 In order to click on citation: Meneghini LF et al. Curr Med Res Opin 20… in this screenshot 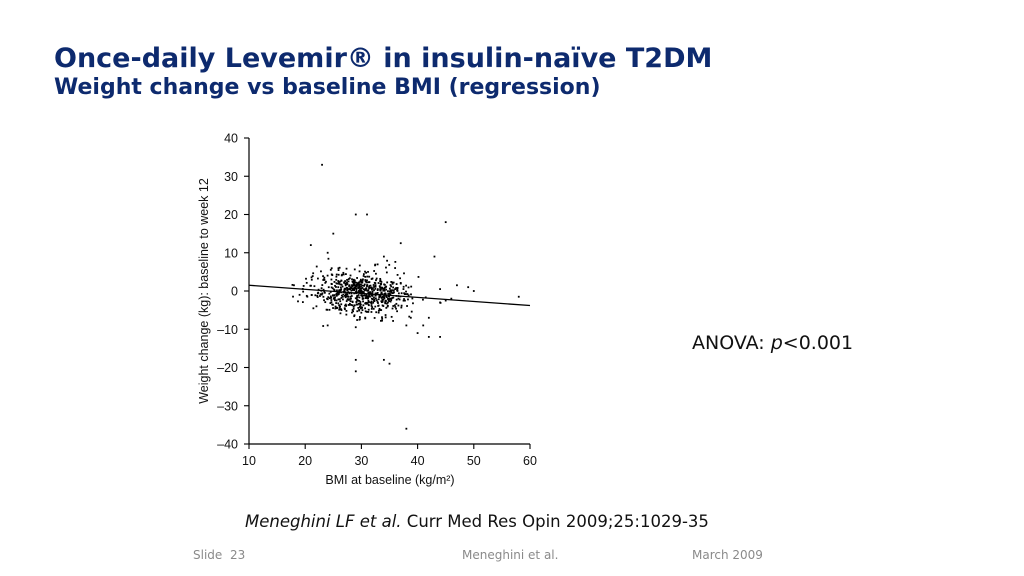, I will do `click(477, 521)`.